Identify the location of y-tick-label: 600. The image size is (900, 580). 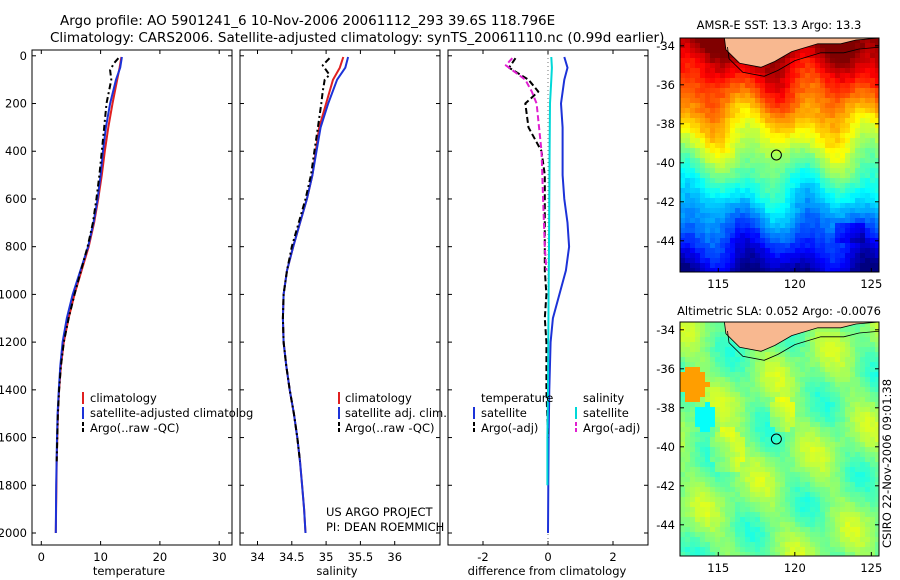
(16, 199).